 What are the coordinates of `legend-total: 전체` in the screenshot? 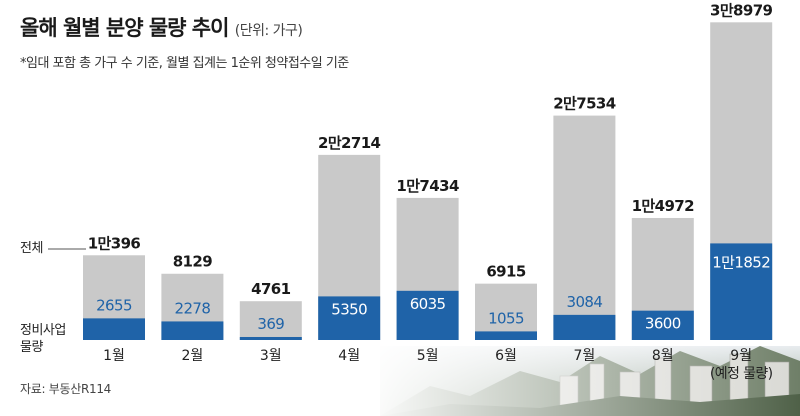 It's located at (31, 248).